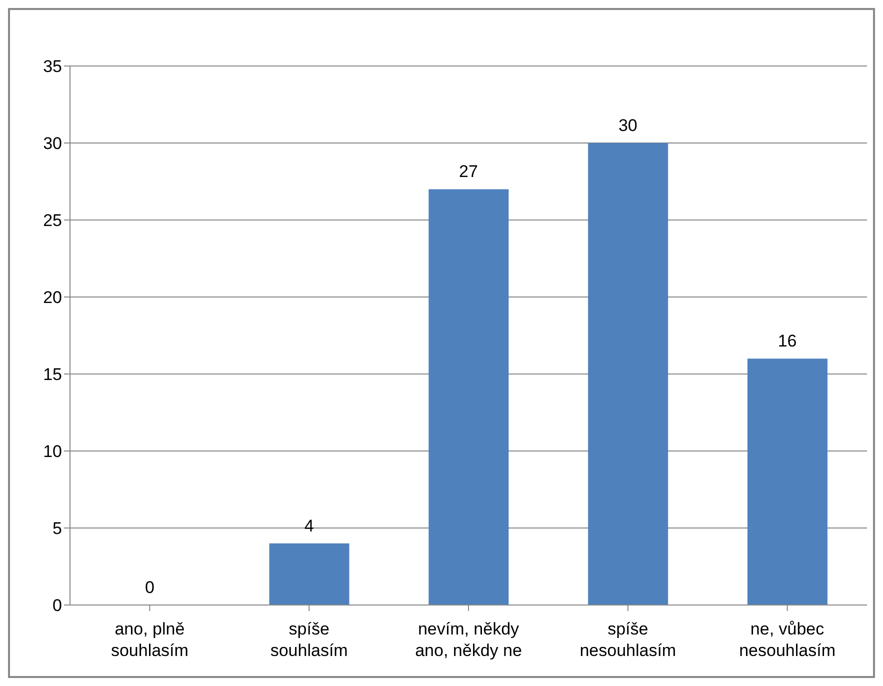 The height and width of the screenshot is (686, 883). What do you see at coordinates (52, 144) in the screenshot?
I see `y-tick-label: 30` at bounding box center [52, 144].